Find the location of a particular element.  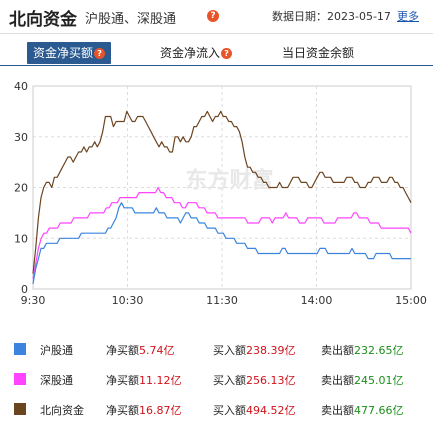

header-divider is located at coordinates (216, 33).